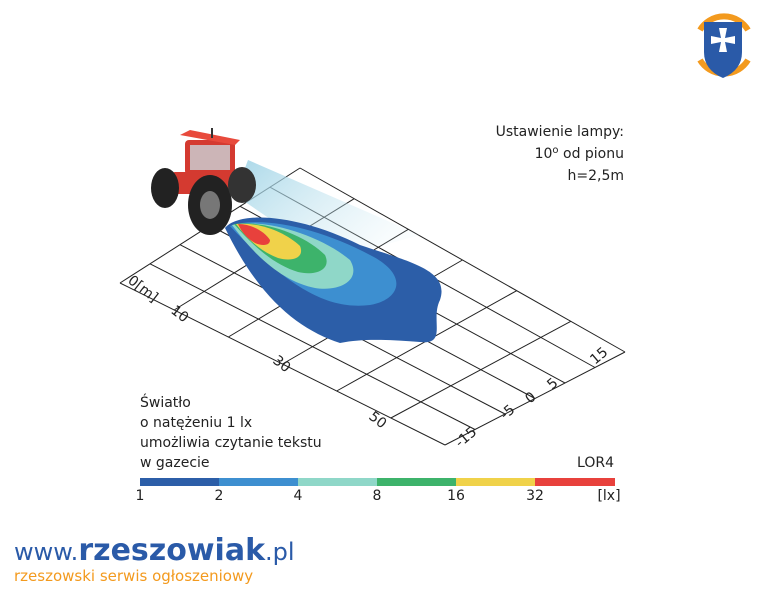 Image resolution: width=774 pixels, height=607 pixels. Describe the element at coordinates (456, 496) in the screenshot. I see `scale-label: 16` at that location.